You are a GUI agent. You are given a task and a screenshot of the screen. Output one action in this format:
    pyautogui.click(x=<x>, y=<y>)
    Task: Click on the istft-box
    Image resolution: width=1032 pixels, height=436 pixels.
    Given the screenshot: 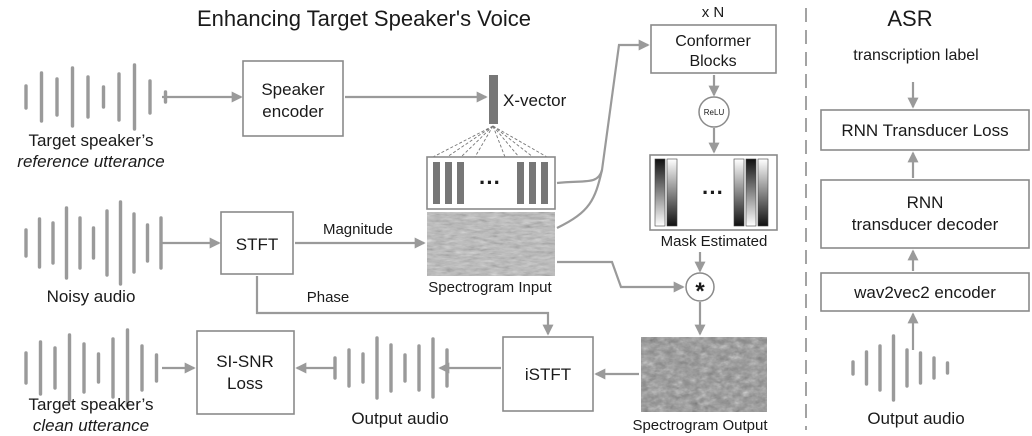 What is the action you would take?
    pyautogui.click(x=548, y=374)
    